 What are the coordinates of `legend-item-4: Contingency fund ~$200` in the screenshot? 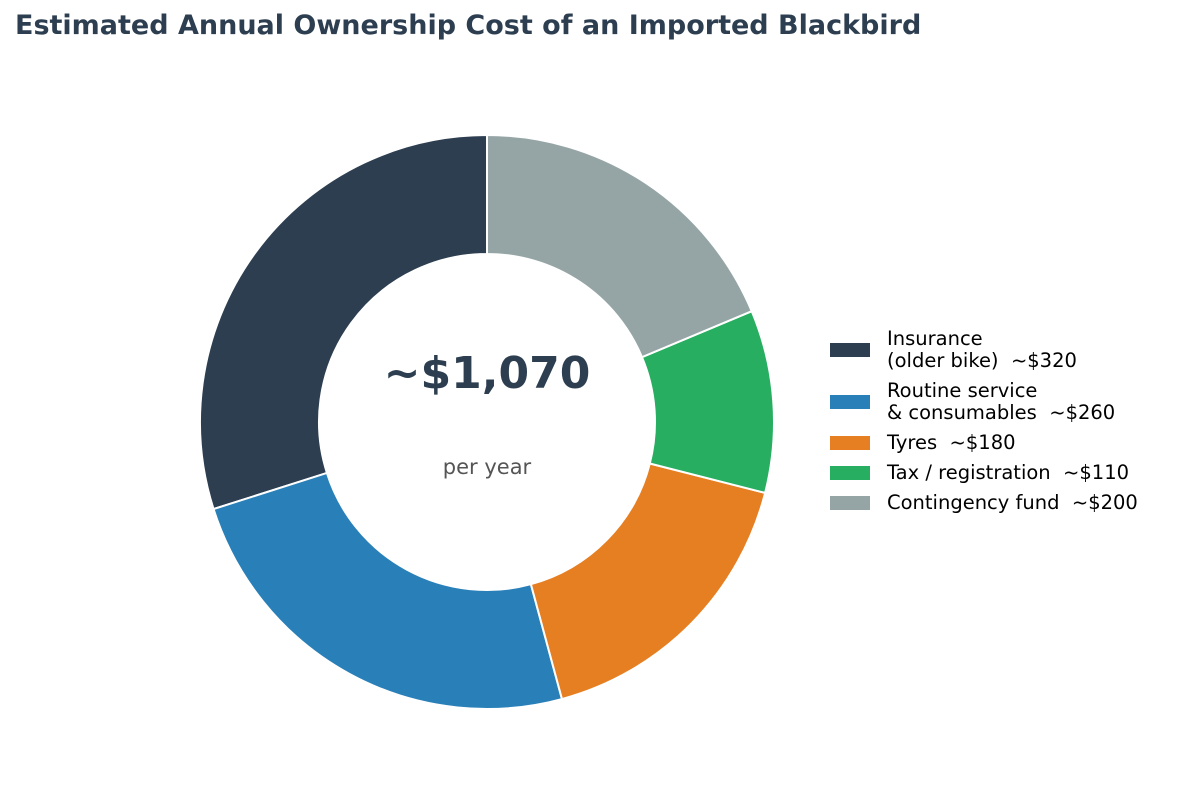 It's located at (984, 503).